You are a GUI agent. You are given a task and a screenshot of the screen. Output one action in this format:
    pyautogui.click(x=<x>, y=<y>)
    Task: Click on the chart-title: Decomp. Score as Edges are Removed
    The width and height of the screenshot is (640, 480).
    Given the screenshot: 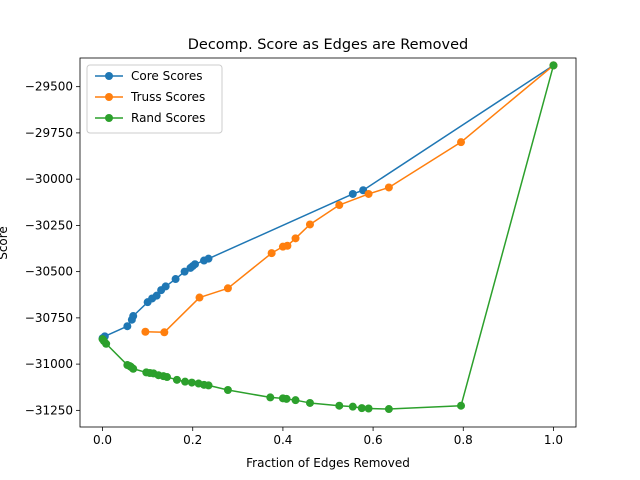 What is the action you would take?
    pyautogui.click(x=328, y=45)
    